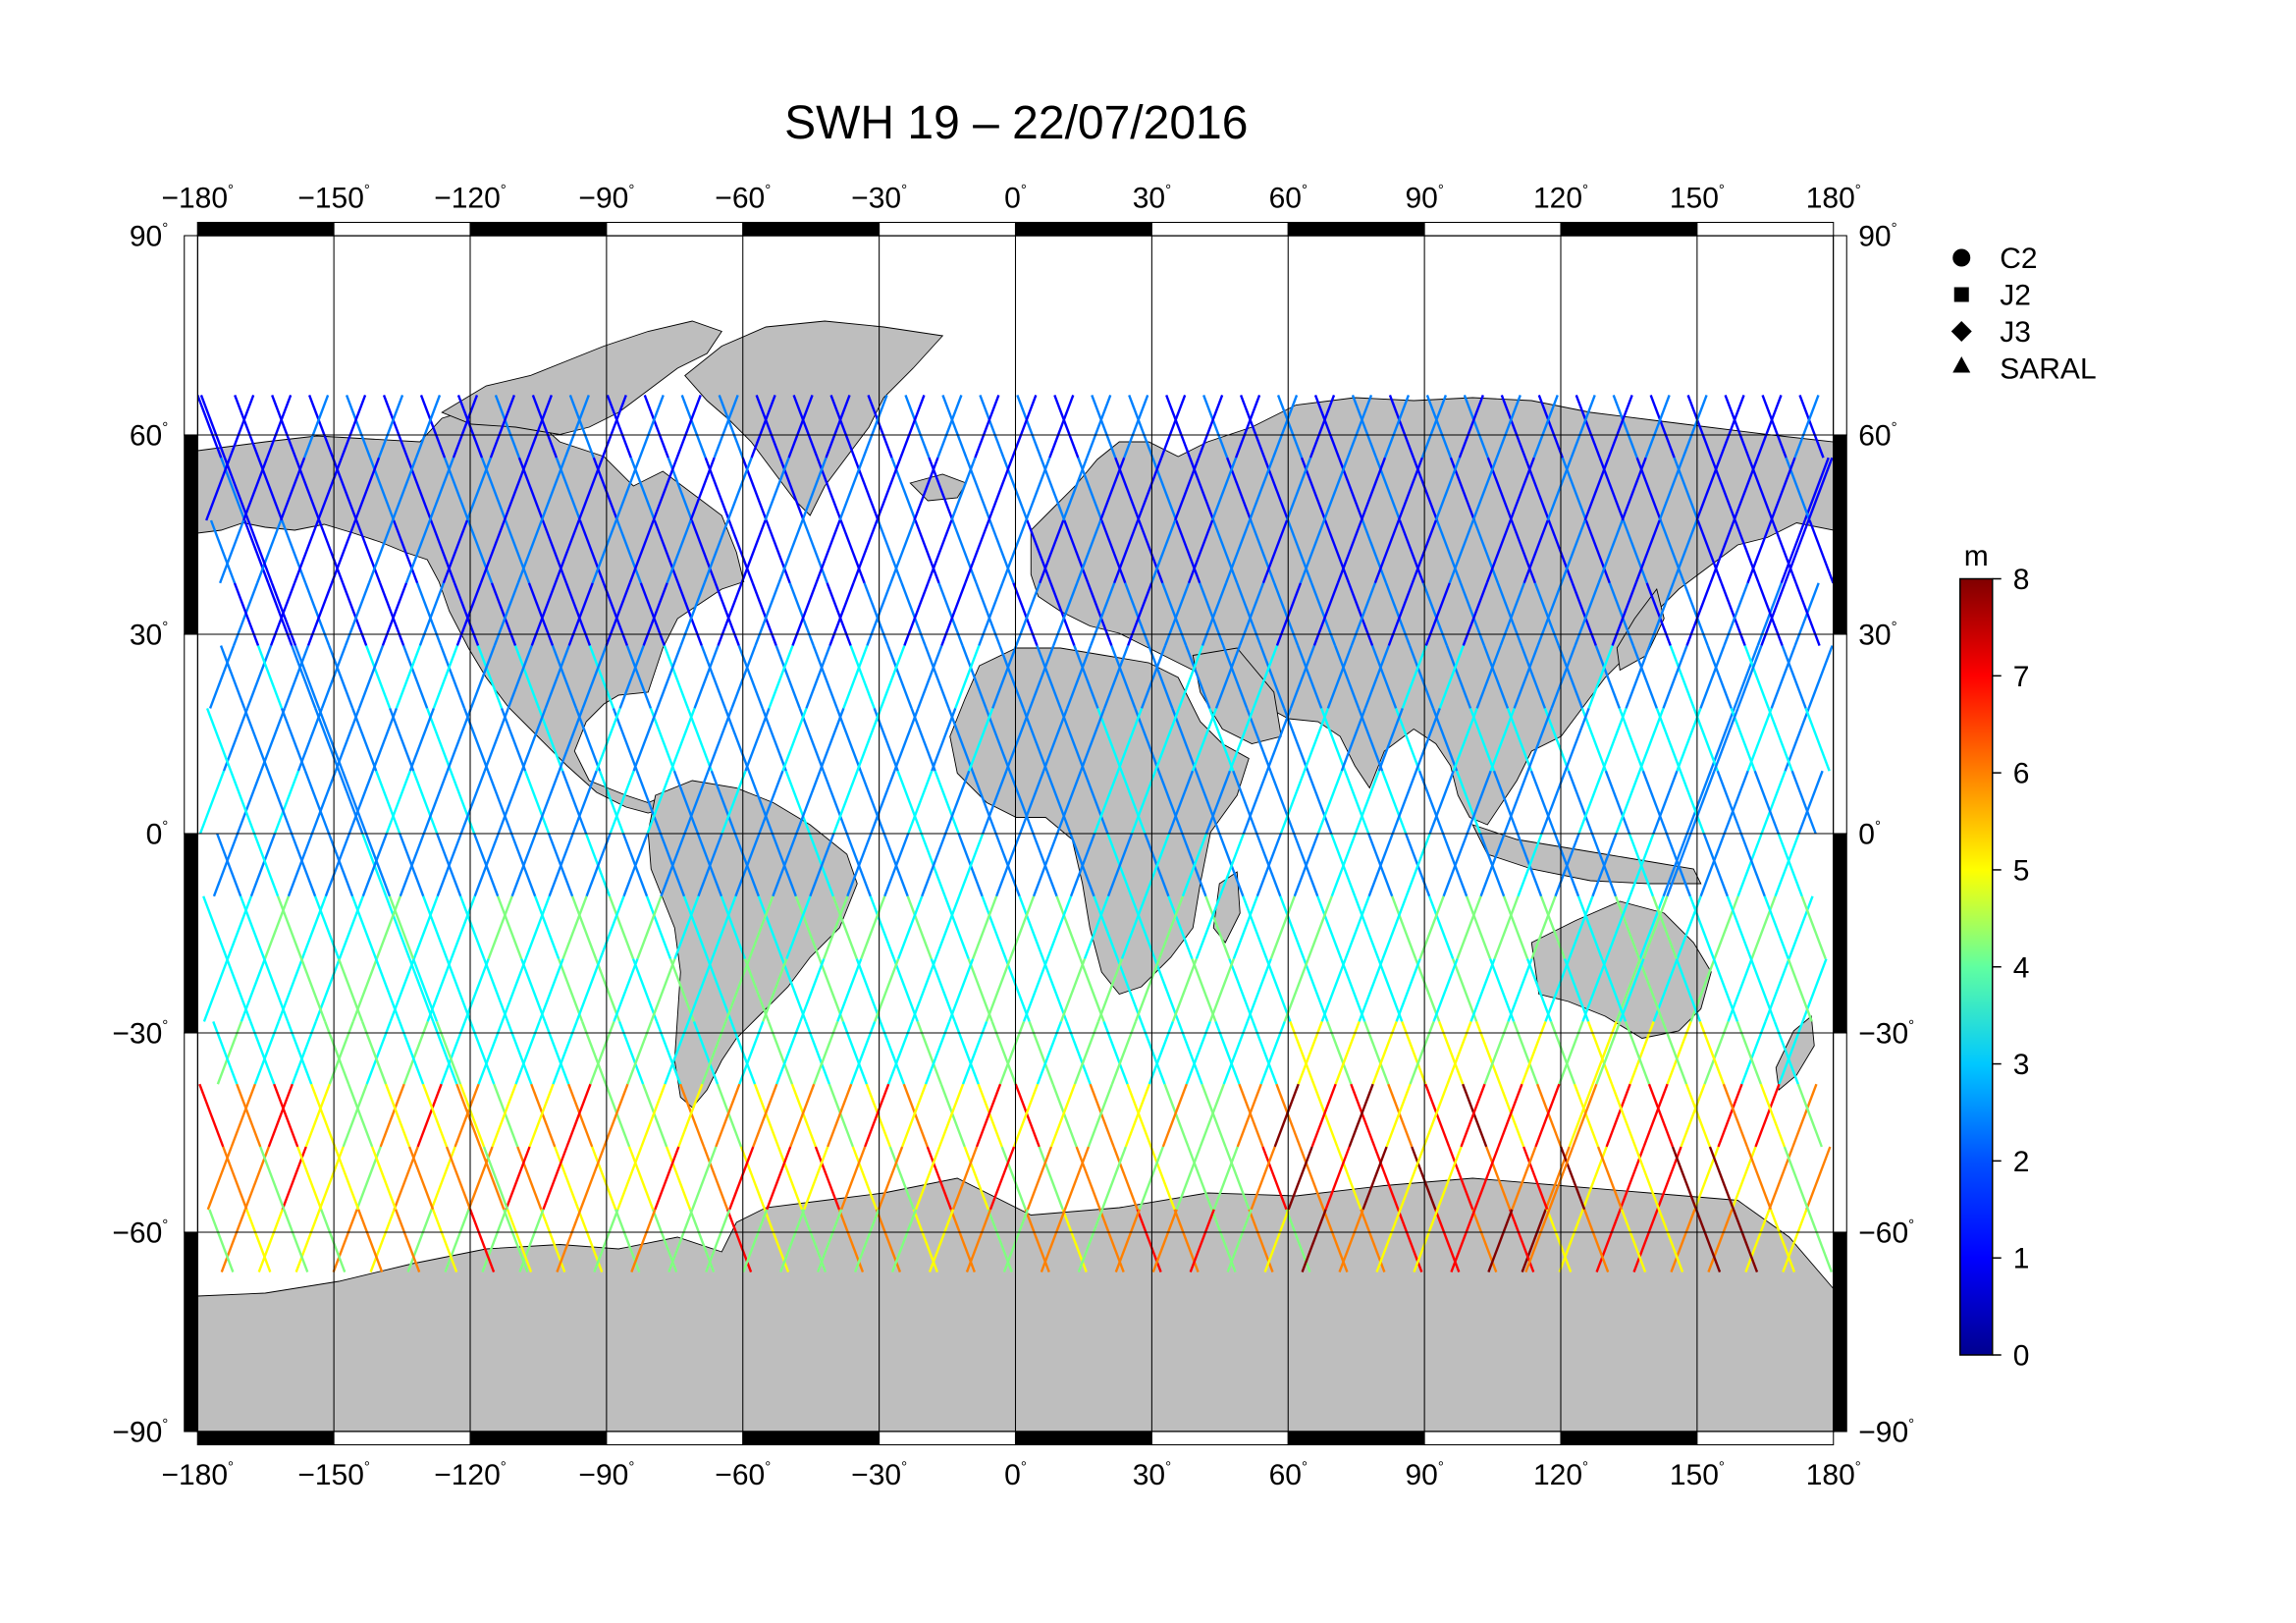 This screenshot has height=1623, width=2296. Describe the element at coordinates (149, 635) in the screenshot. I see `latitude-label-left: 30°` at that location.